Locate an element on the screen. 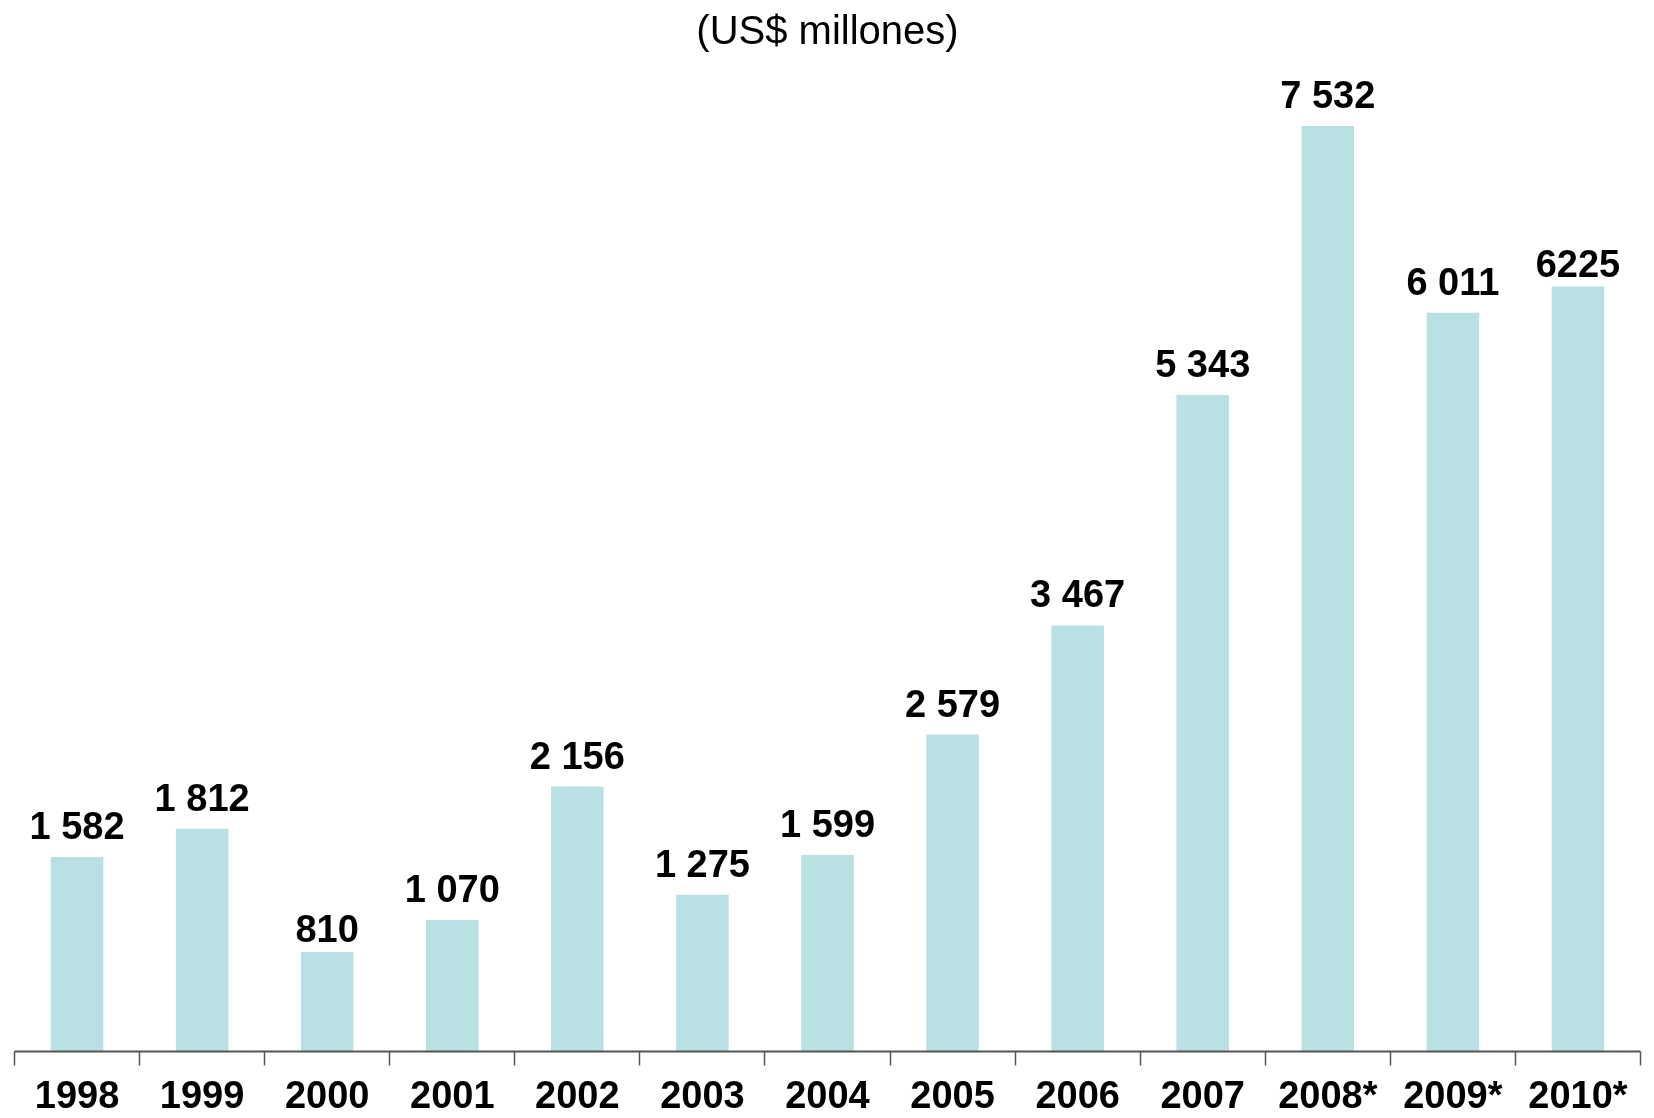 Image resolution: width=1654 pixels, height=1118 pixels. data-label: 2 156 is located at coordinates (577, 755).